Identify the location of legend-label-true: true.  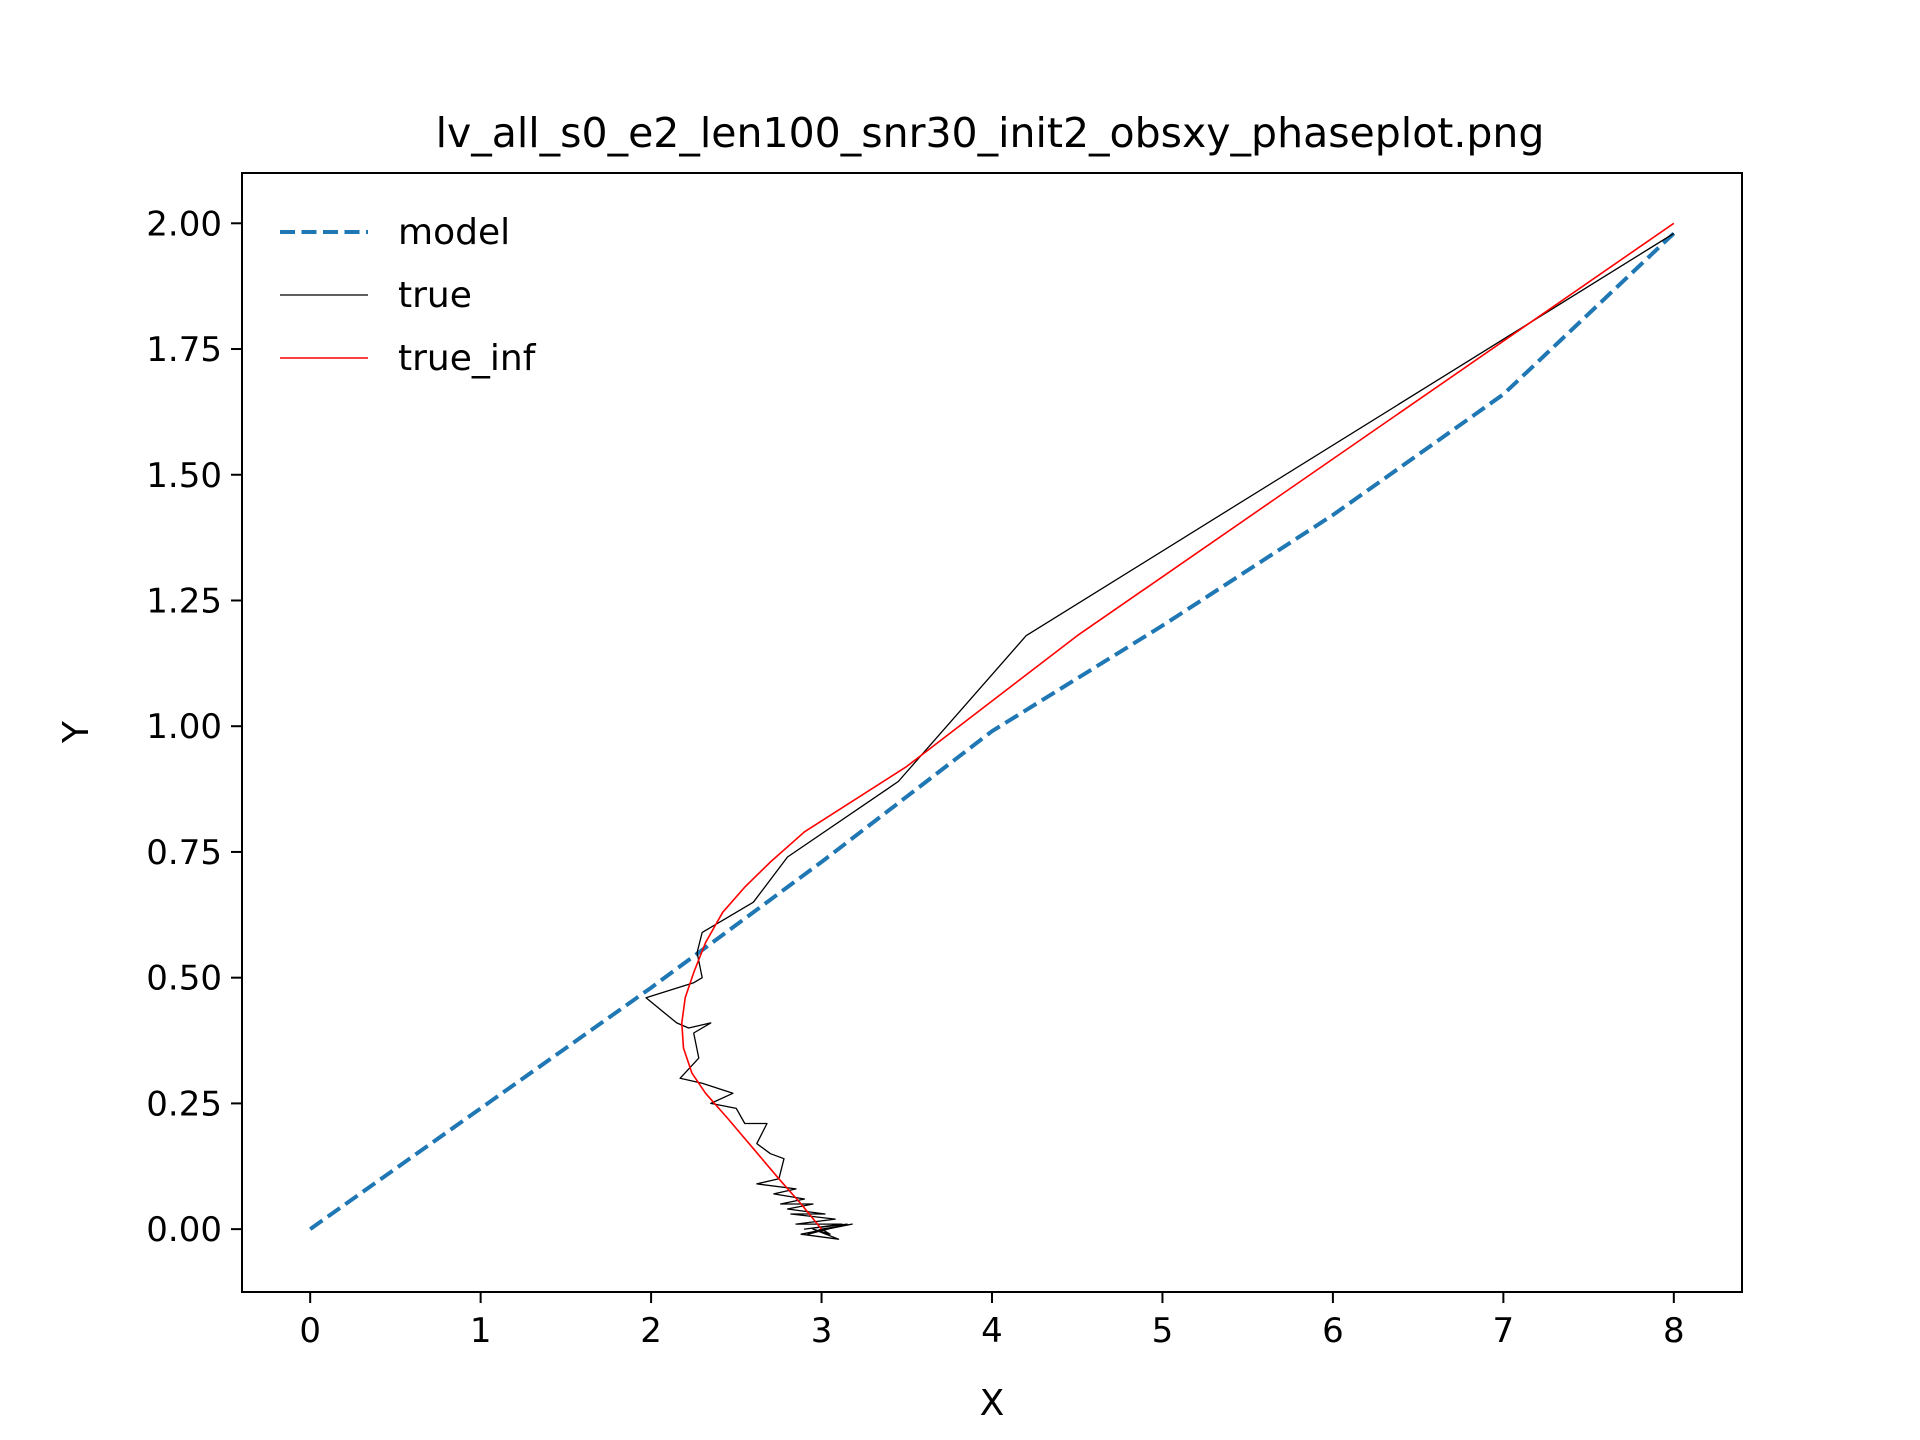
(435, 295).